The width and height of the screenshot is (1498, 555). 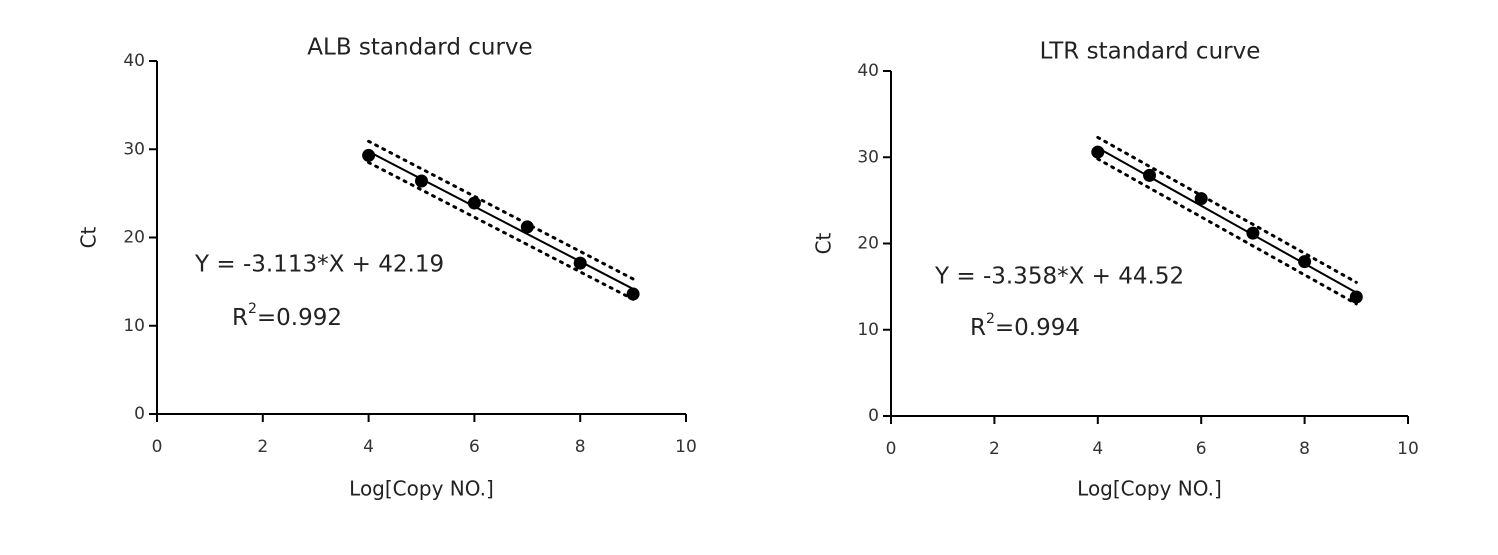 I want to click on equation: Y = -3.113*X + 42.19, so click(x=319, y=265).